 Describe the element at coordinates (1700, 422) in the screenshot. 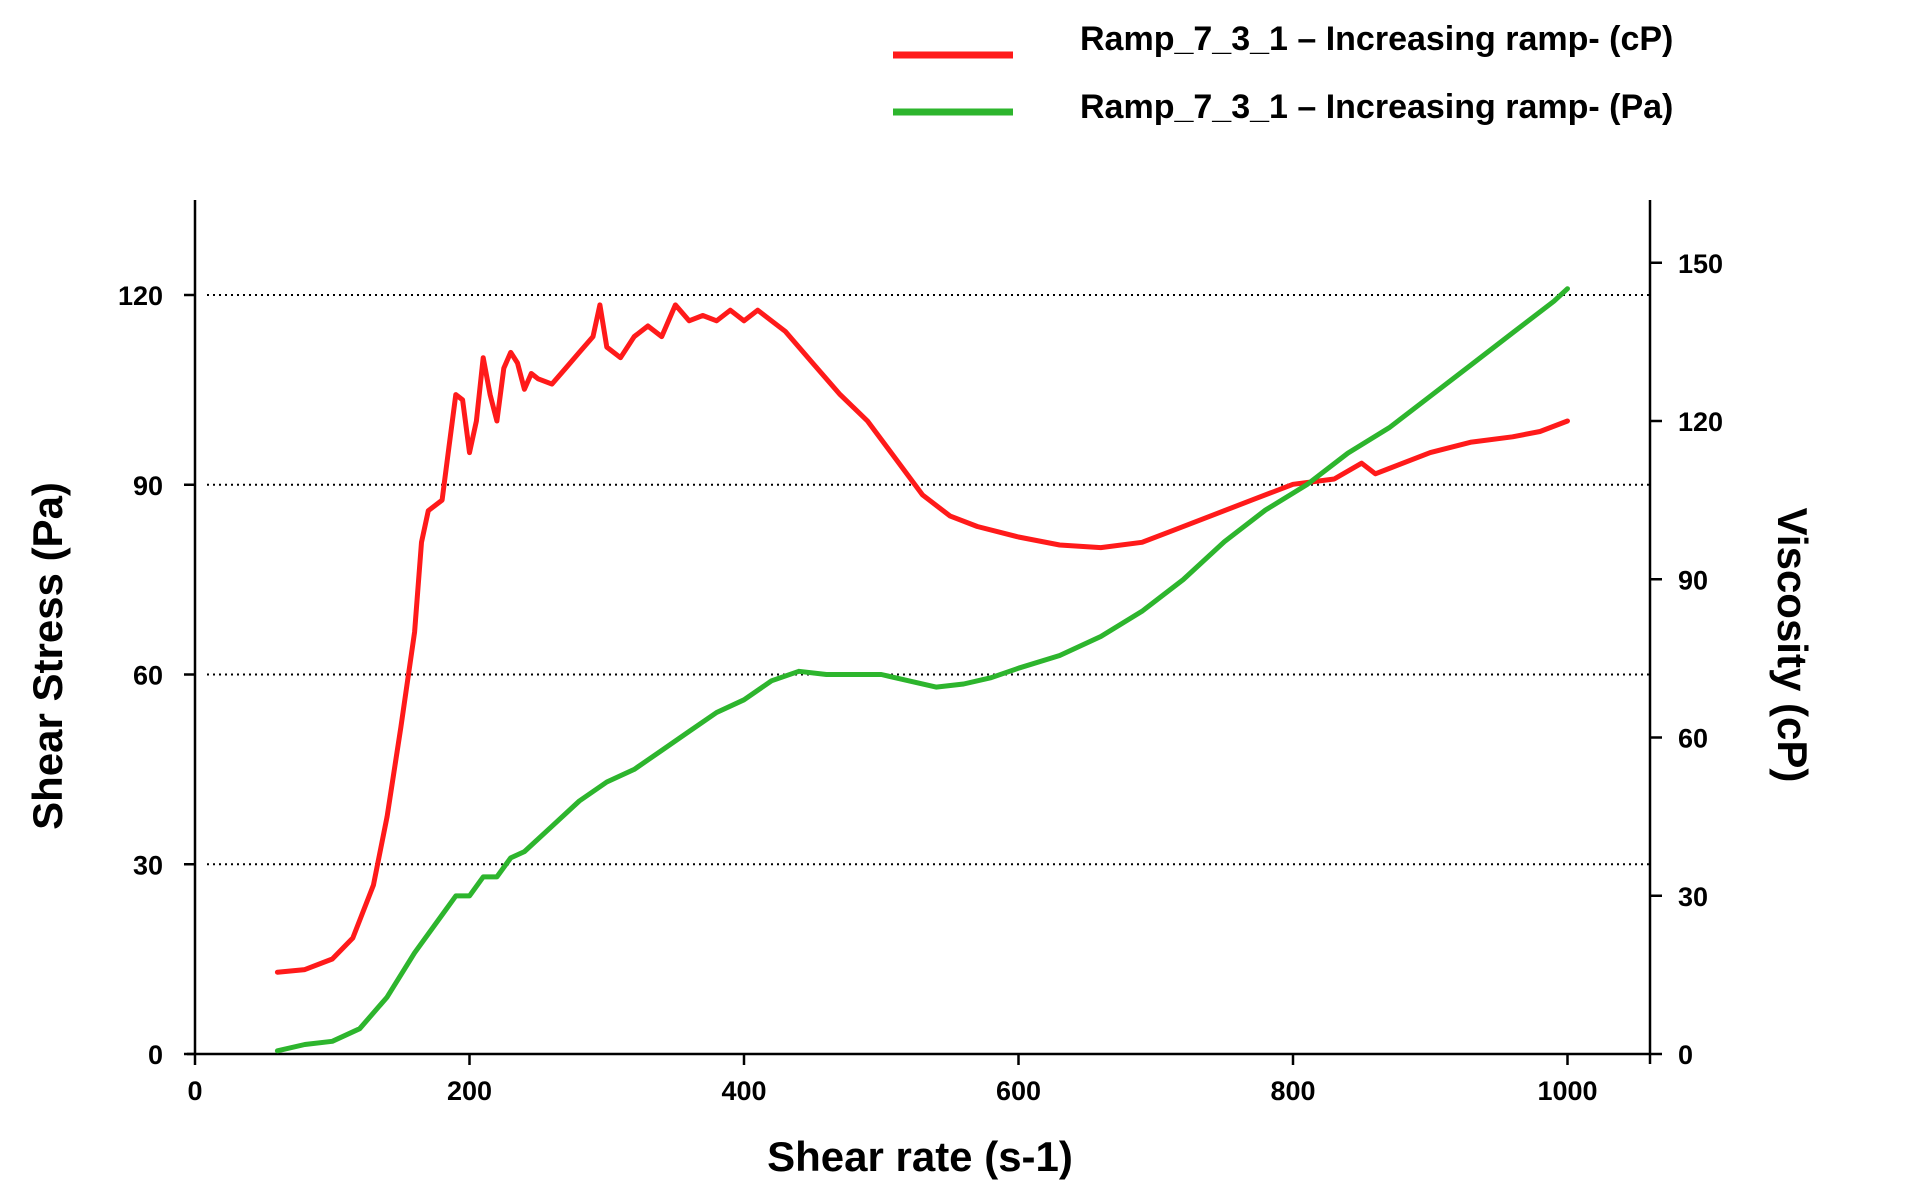

I see `right-y-tick-label-120: 120` at that location.